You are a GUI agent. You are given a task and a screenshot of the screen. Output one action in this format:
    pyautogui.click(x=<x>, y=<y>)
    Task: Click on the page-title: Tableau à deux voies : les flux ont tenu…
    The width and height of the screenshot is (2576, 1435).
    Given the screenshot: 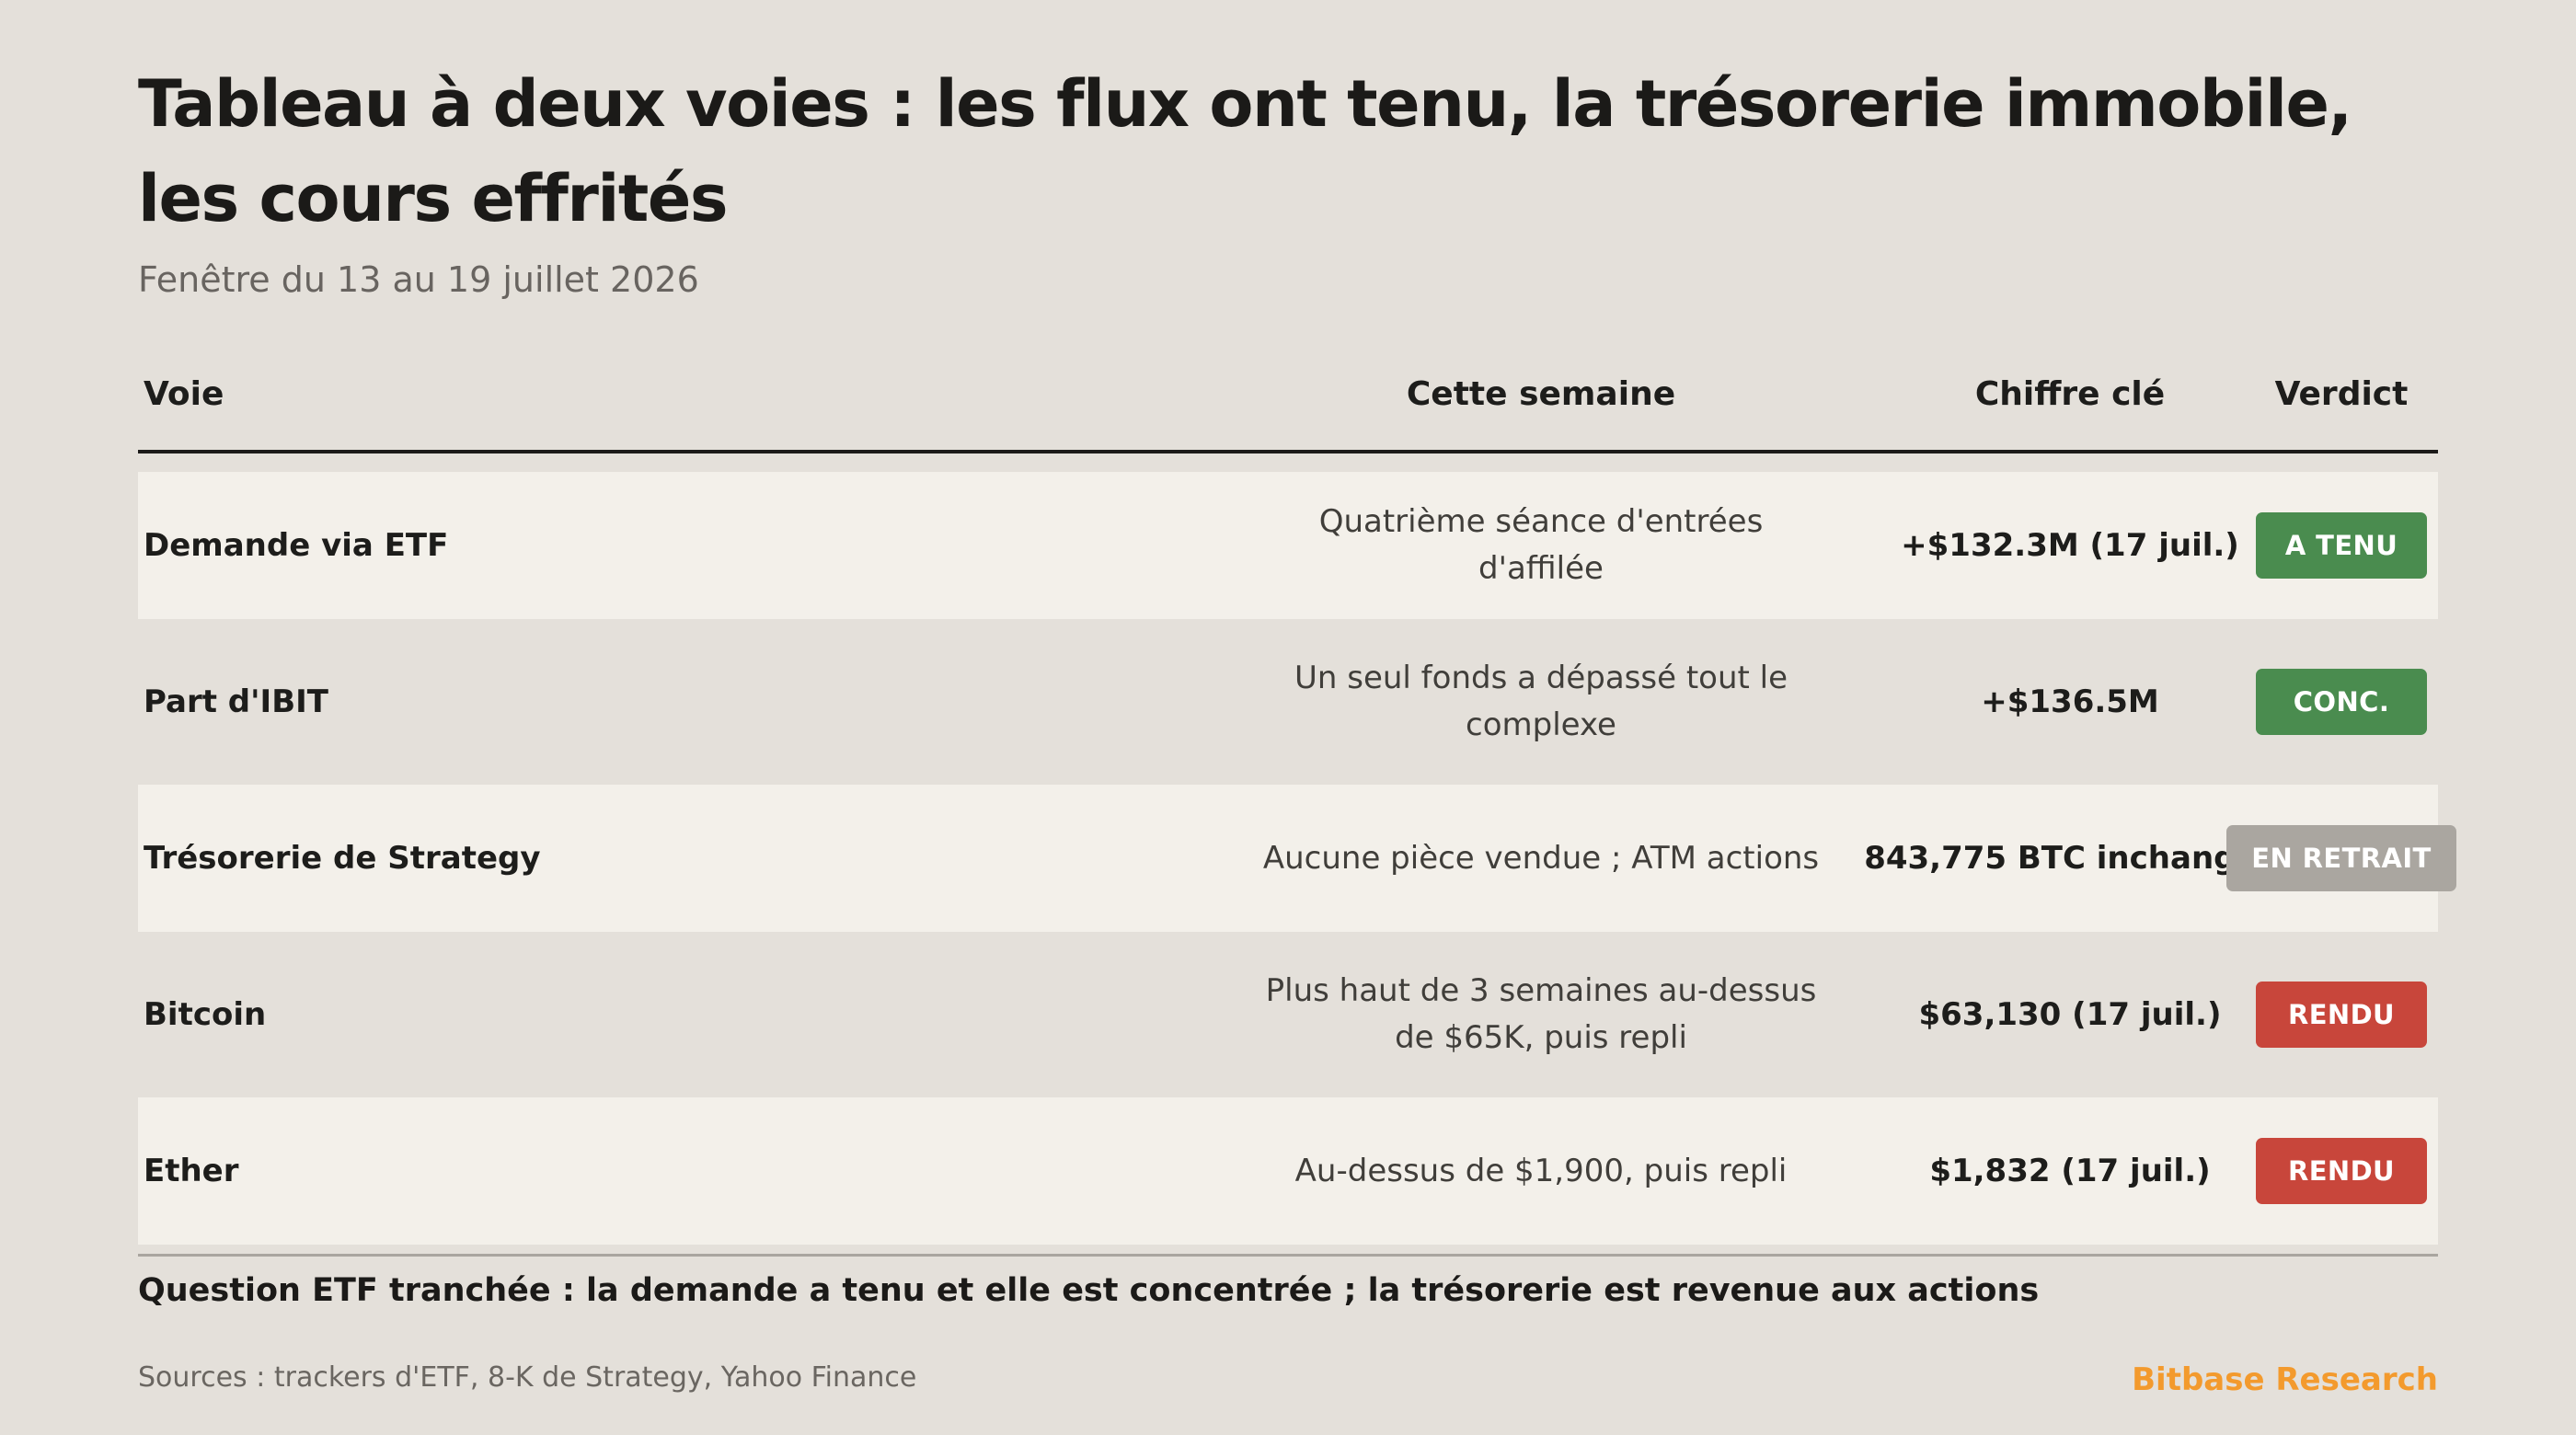 What is the action you would take?
    pyautogui.click(x=1245, y=151)
    